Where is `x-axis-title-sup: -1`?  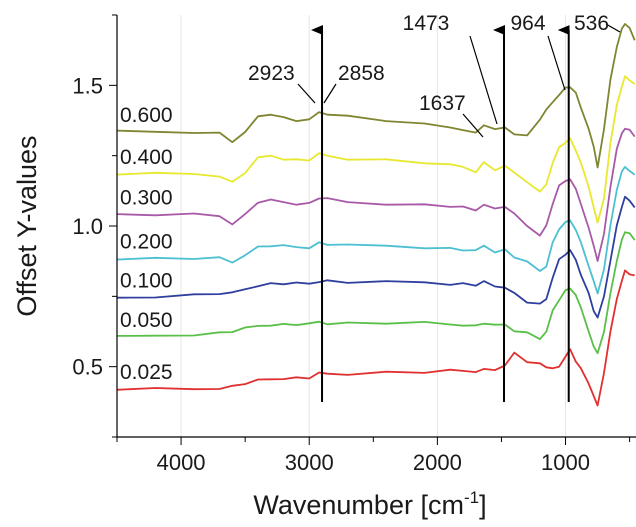
x-axis-title-sup: -1 is located at coordinates (471, 497).